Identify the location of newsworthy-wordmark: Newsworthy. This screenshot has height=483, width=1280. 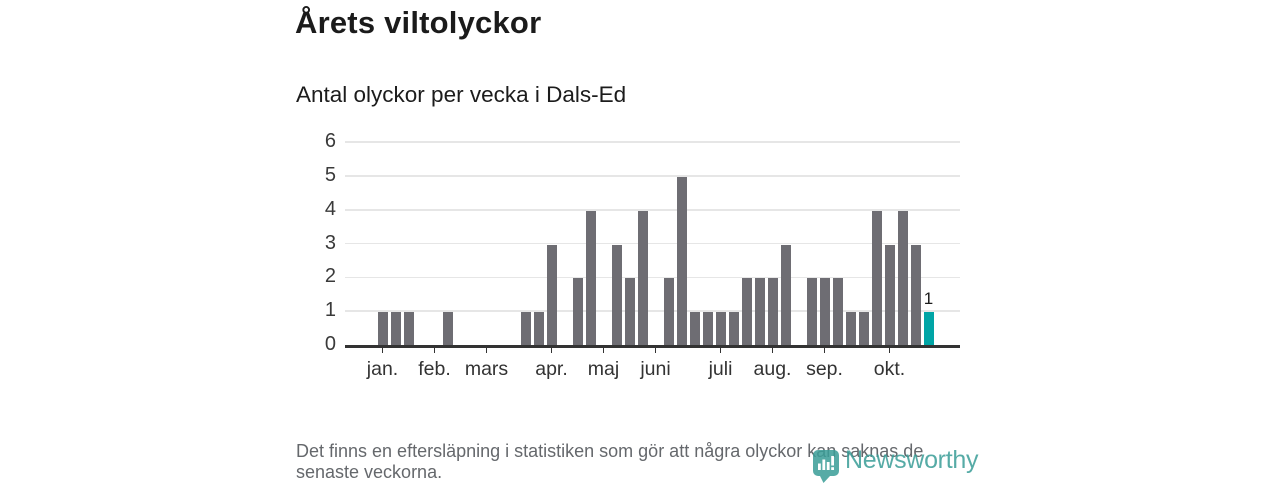
(912, 460).